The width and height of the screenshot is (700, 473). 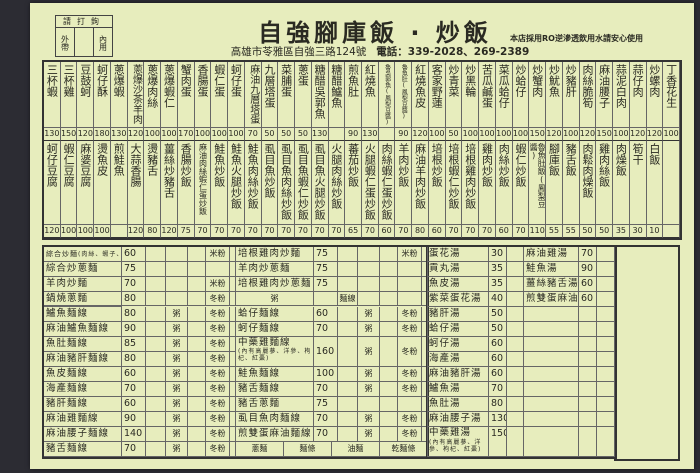 I want to click on dish-cell: 丁香花生, so click(x=671, y=95).